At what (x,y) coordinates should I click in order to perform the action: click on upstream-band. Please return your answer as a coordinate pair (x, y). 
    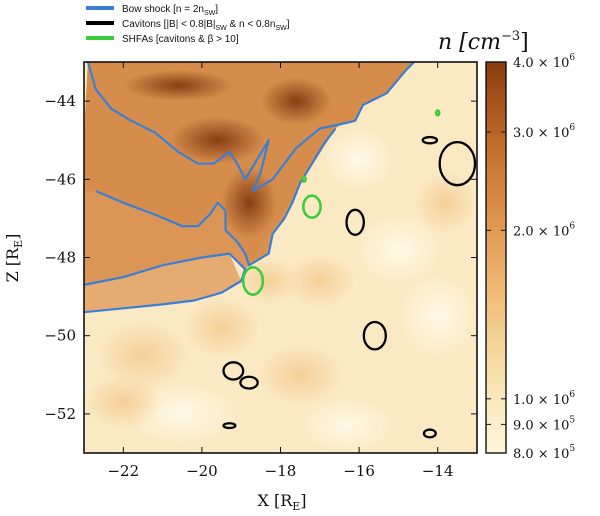
    Looking at the image, I should click on (210, 206).